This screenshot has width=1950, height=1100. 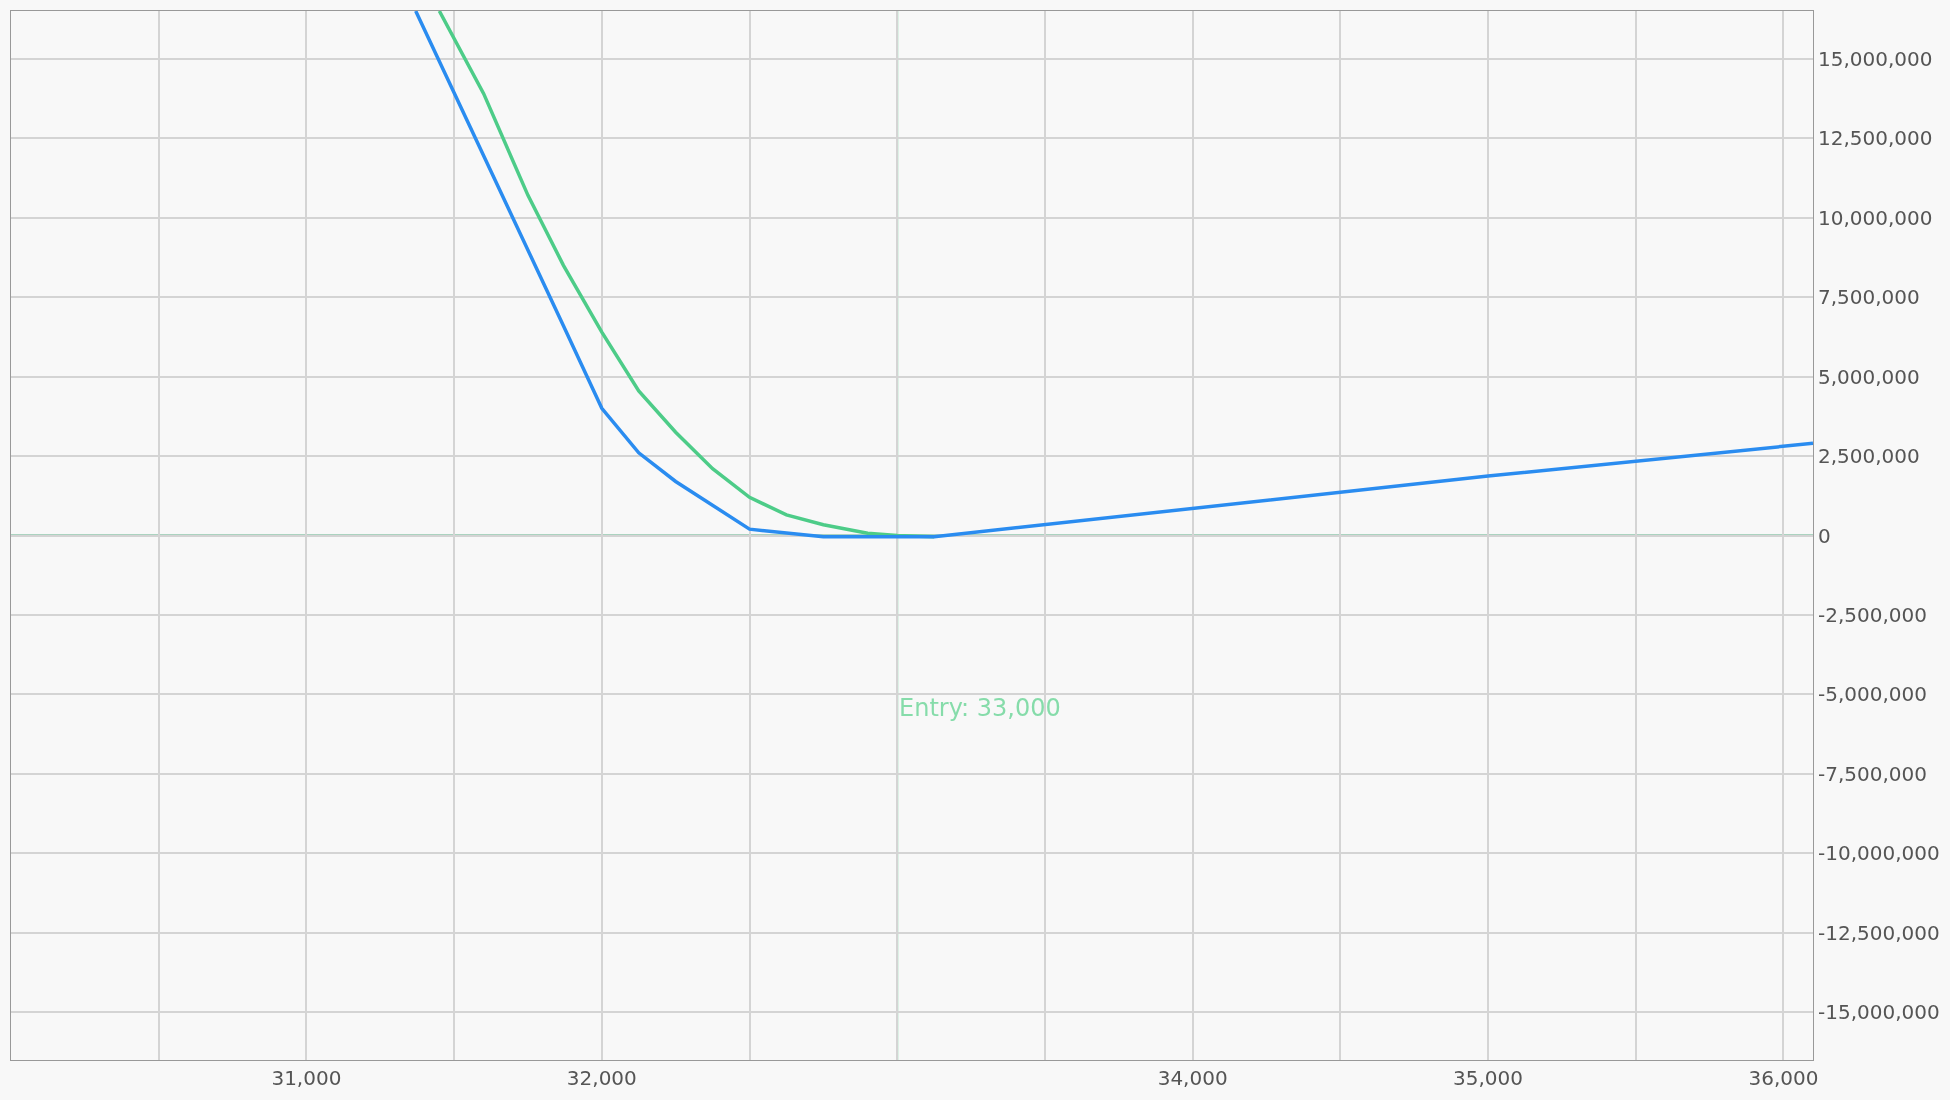 What do you see at coordinates (1869, 297) in the screenshot?
I see `y-tick-label: 7,500,000` at bounding box center [1869, 297].